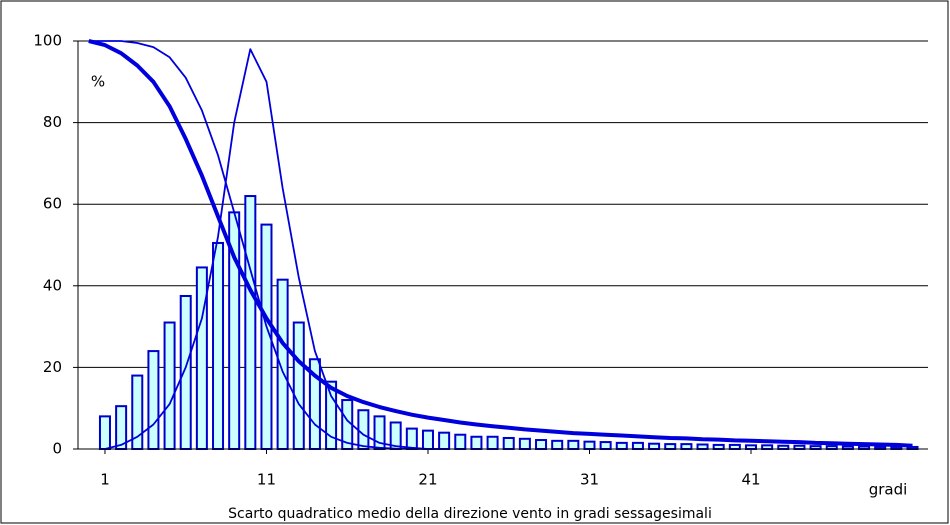  I want to click on x-axis-label: gradi, so click(888, 490).